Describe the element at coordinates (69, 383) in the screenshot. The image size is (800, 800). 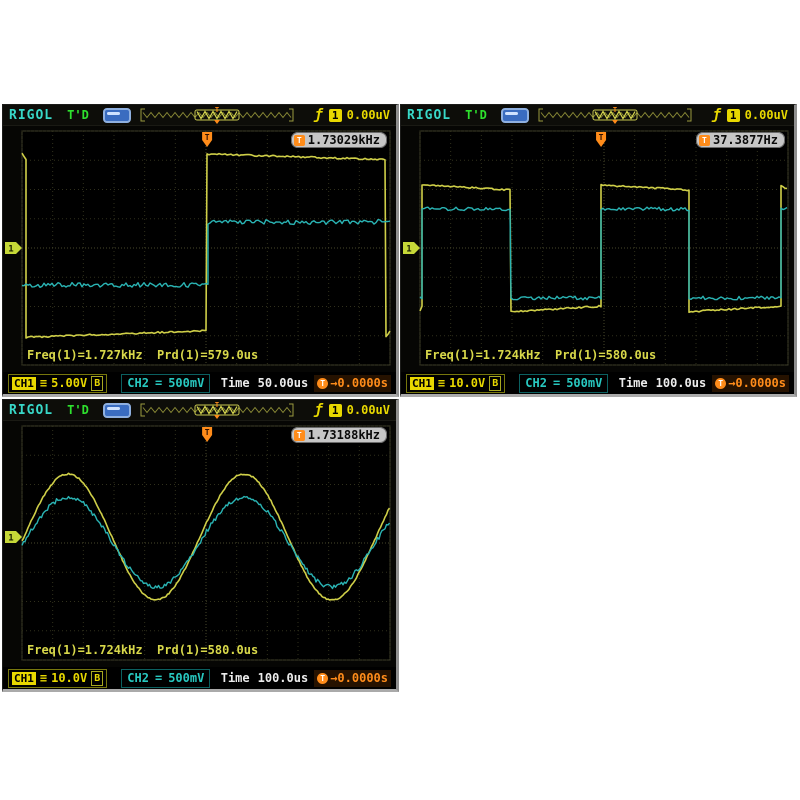
I see `ch1-scale-value: 5.00V` at that location.